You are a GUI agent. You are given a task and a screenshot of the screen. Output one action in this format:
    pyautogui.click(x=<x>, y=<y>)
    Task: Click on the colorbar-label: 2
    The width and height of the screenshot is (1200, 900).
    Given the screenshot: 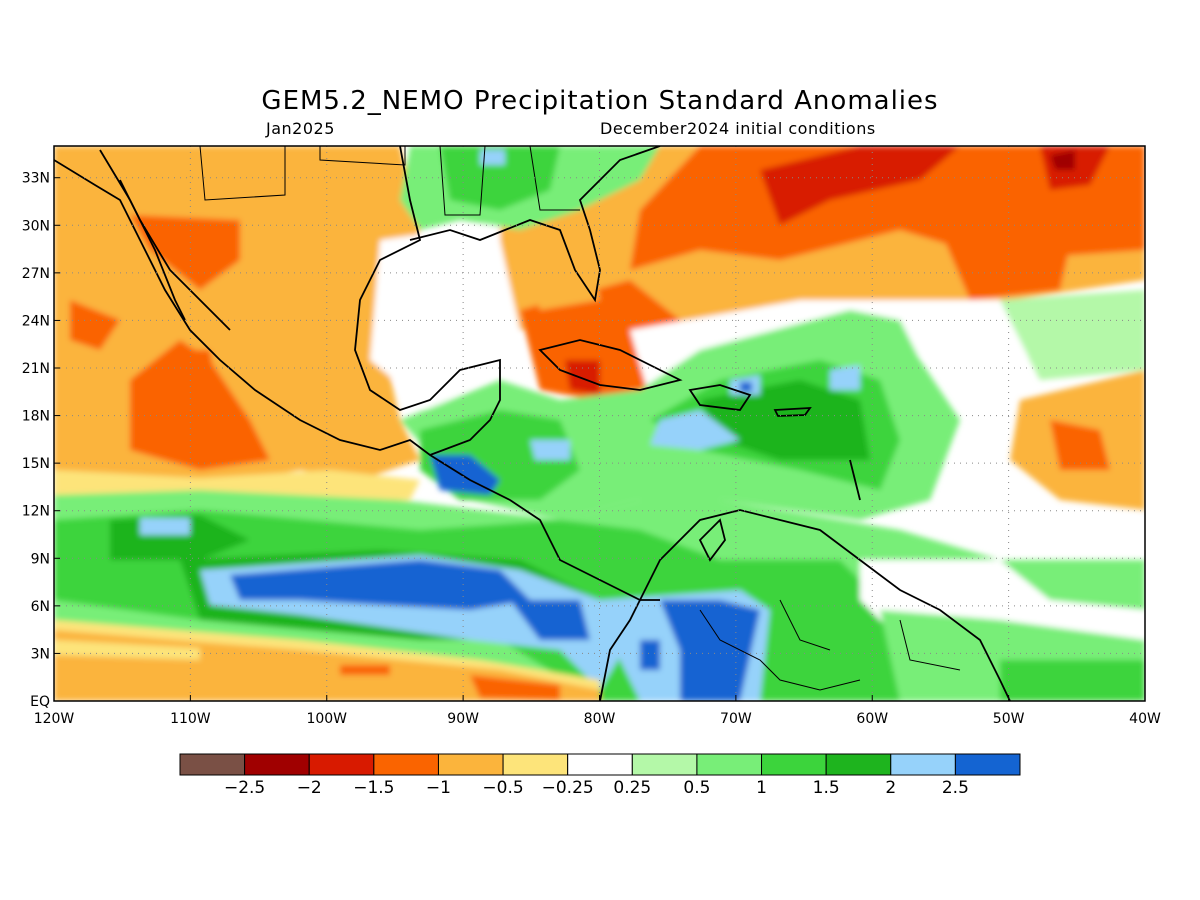 What is the action you would take?
    pyautogui.click(x=890, y=788)
    